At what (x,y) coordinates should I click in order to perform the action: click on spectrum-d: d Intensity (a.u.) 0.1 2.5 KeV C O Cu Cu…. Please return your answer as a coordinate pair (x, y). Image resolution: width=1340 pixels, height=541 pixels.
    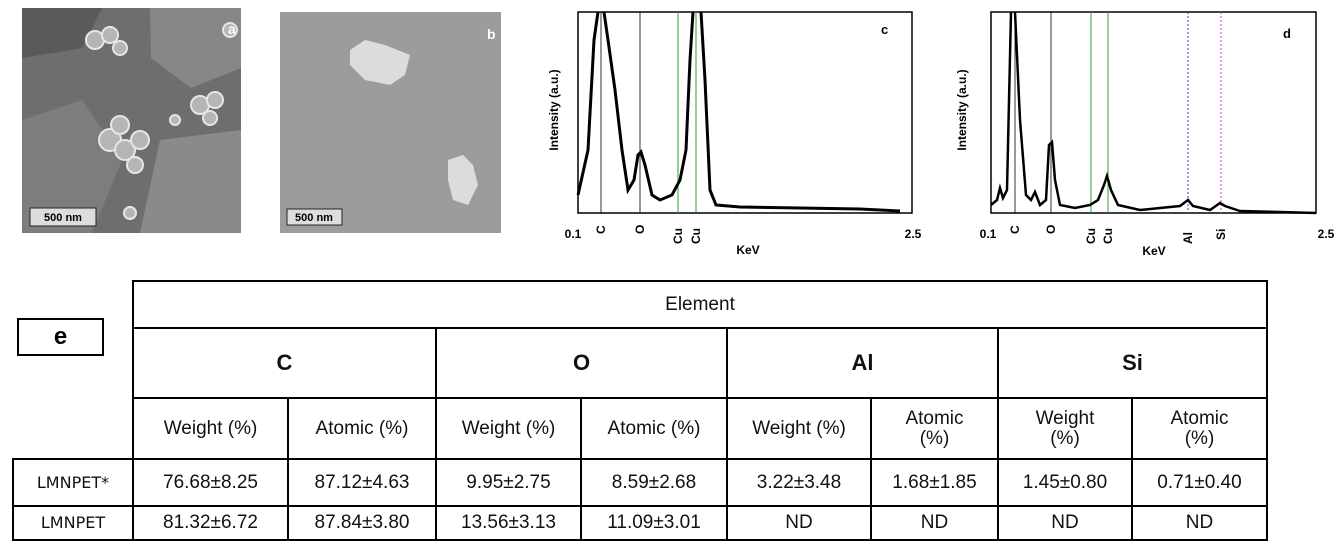
    Looking at the image, I should click on (1145, 134).